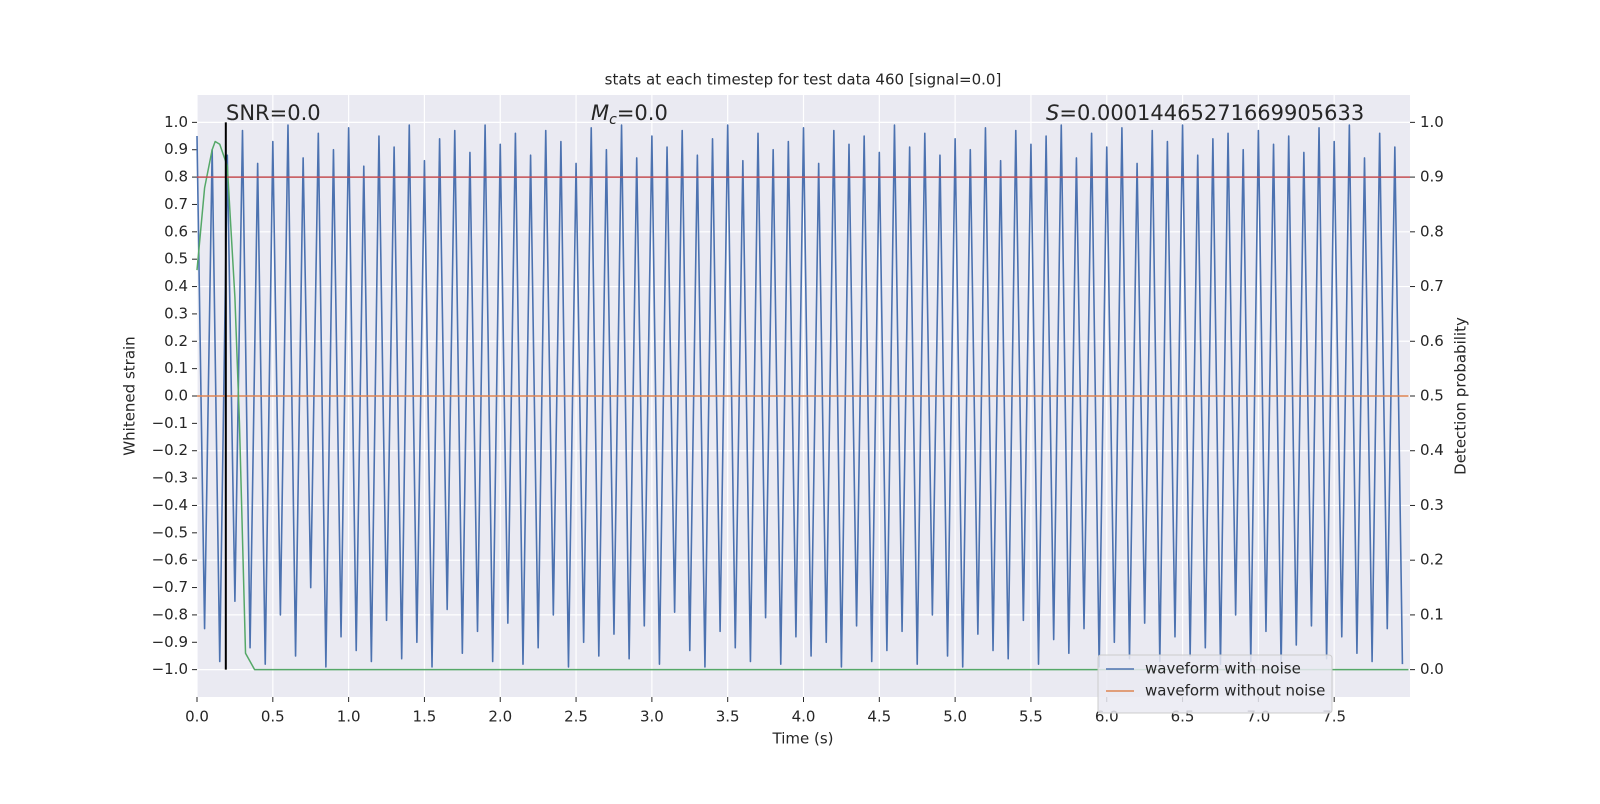  I want to click on y-tick-label: −0.1, so click(170, 423).